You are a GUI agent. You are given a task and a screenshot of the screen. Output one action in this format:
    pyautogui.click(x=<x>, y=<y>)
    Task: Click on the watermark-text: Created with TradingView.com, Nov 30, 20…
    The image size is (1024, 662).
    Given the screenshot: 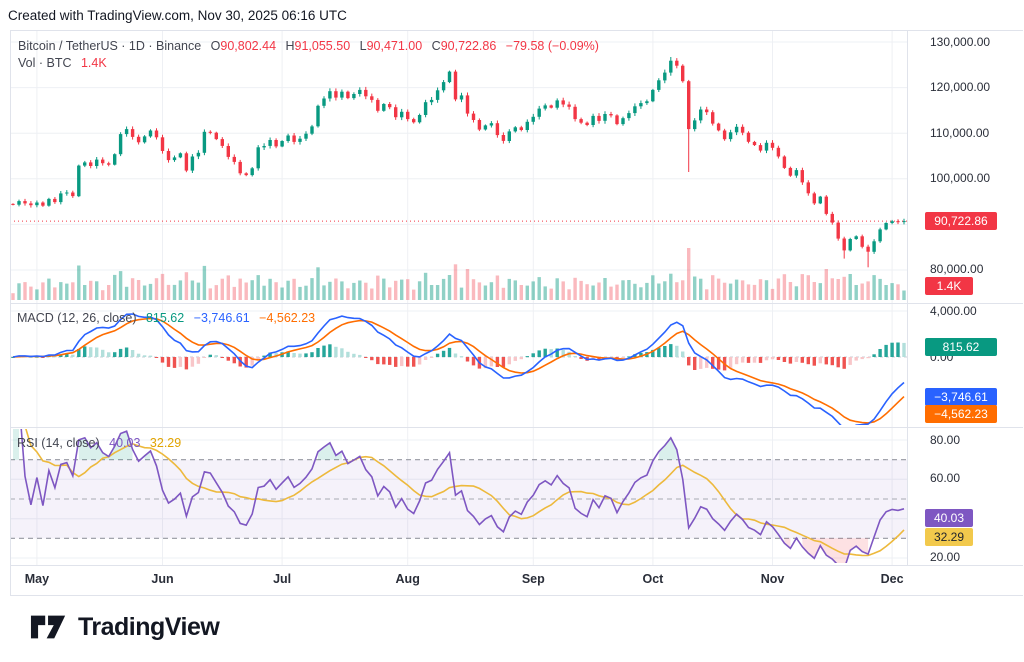 What is the action you would take?
    pyautogui.click(x=177, y=15)
    